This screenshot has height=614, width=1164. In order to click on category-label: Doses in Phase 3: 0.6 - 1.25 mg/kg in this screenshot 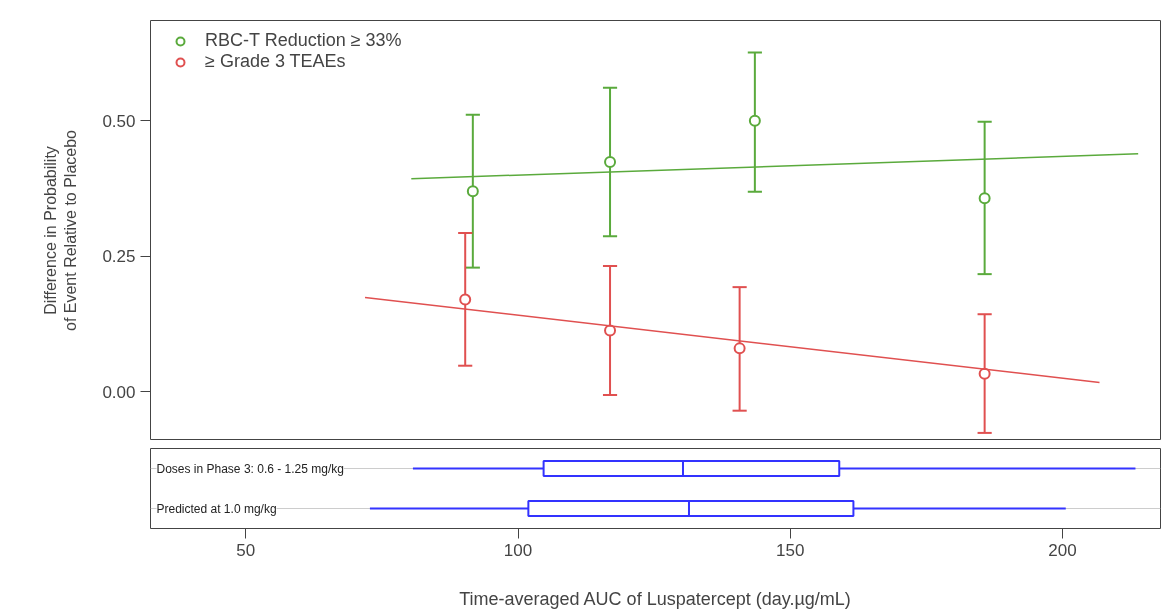, I will do `click(250, 468)`.